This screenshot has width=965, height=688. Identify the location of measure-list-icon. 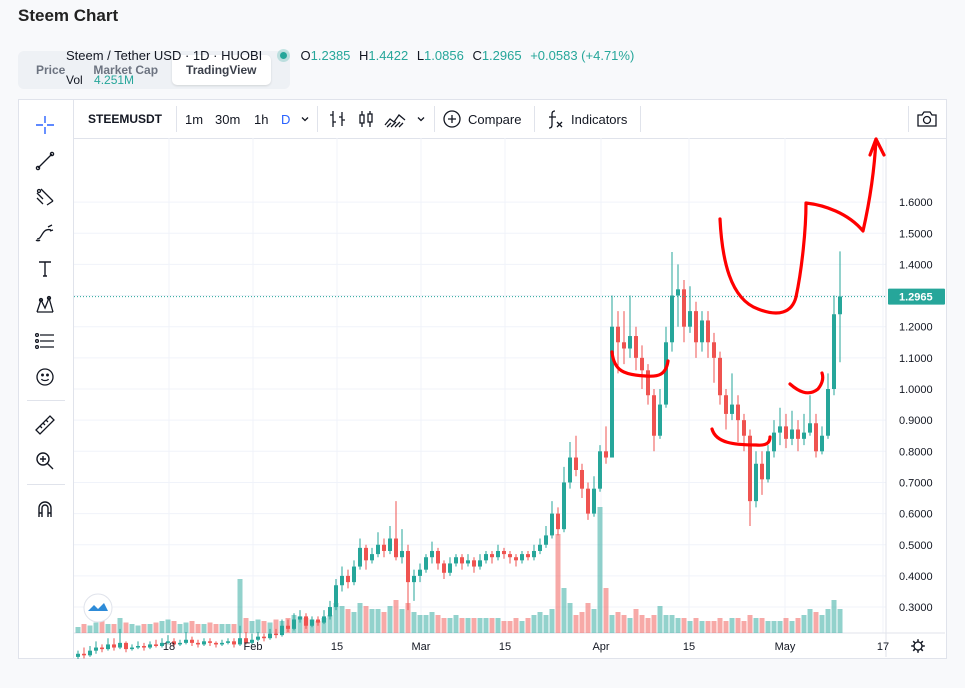
(45, 341).